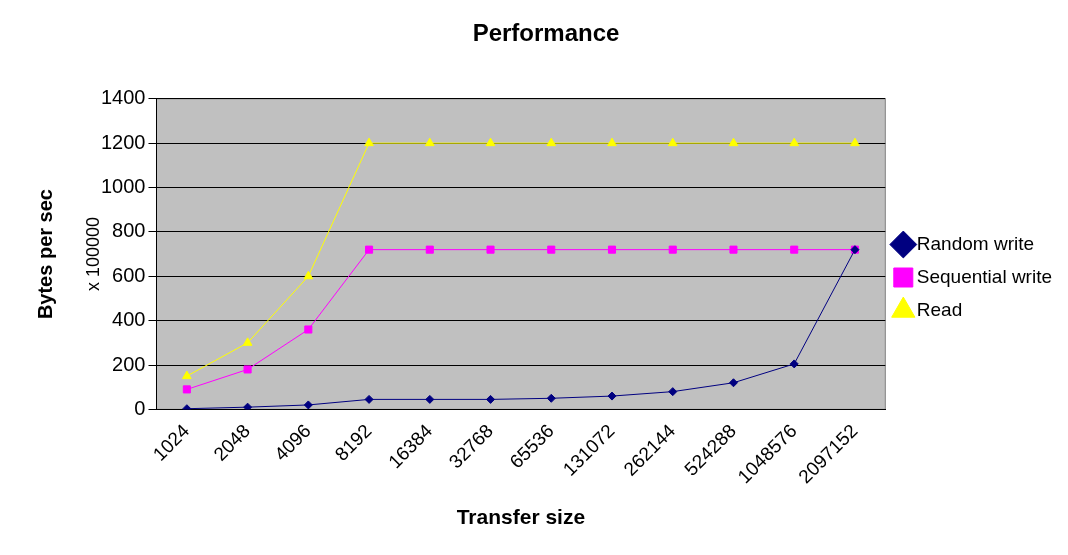  Describe the element at coordinates (123, 186) in the screenshot. I see `y-tick-label: 1000` at that location.